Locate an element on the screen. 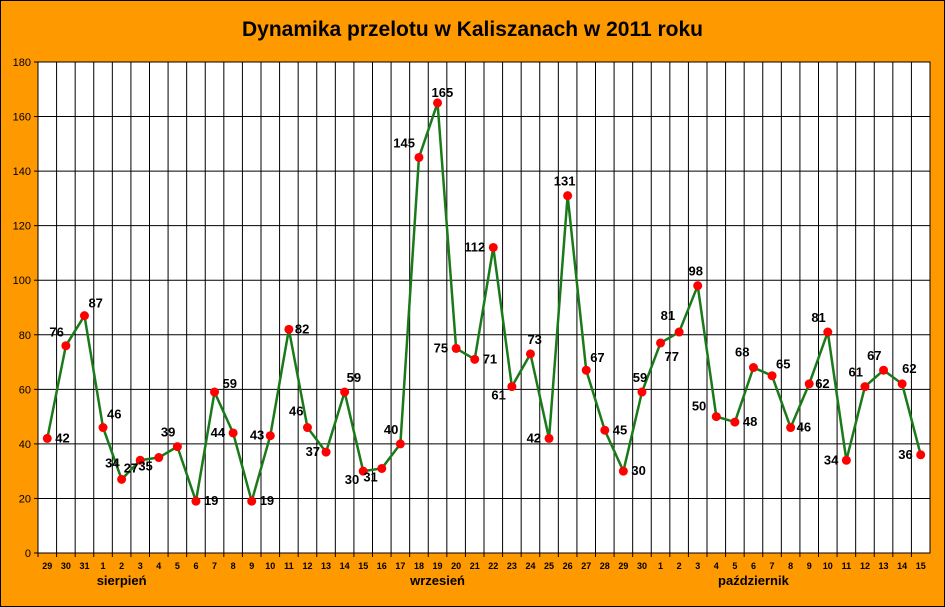  data-label: 82 is located at coordinates (302, 328).